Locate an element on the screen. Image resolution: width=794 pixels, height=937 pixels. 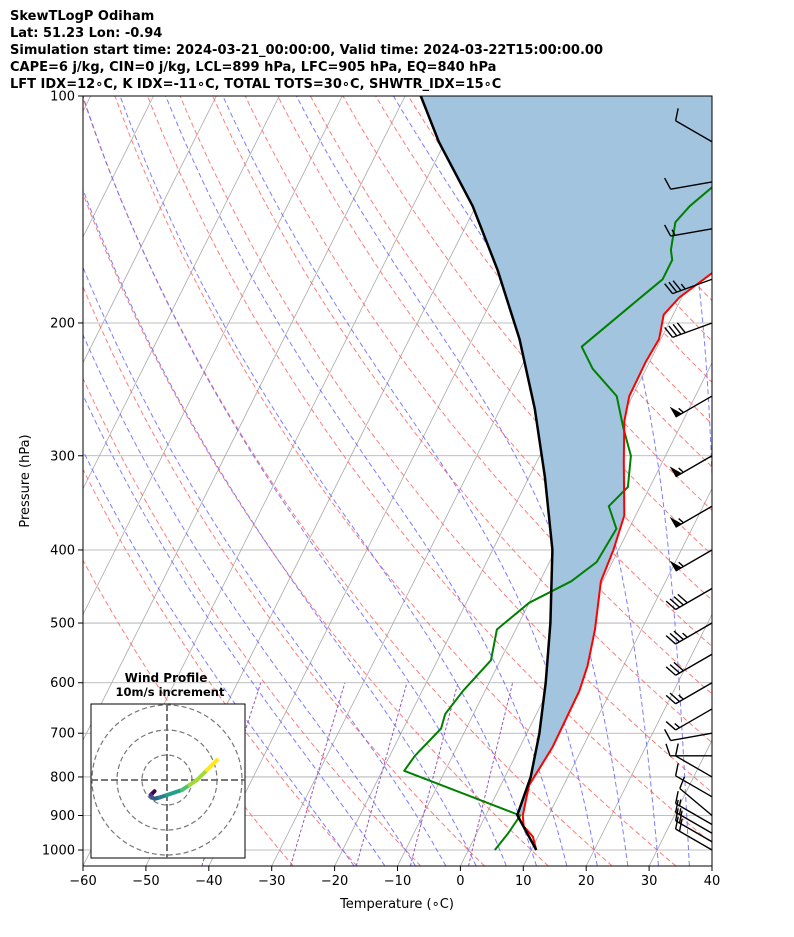
y-tick-label: 800 is located at coordinates (62, 777).